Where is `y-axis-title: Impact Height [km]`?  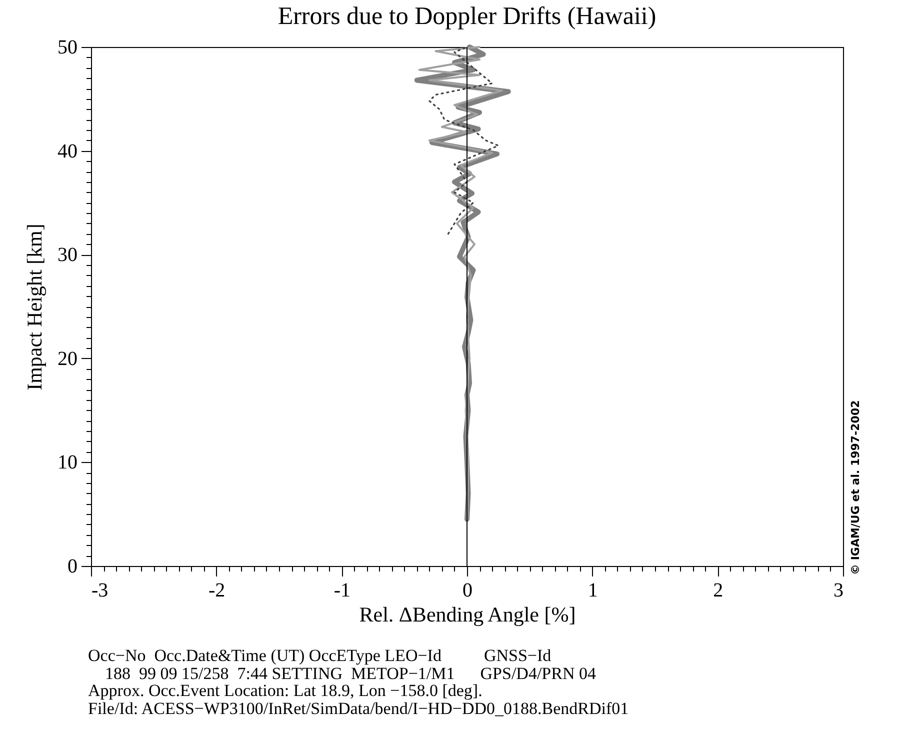 y-axis-title: Impact Height [km] is located at coordinates (34, 307).